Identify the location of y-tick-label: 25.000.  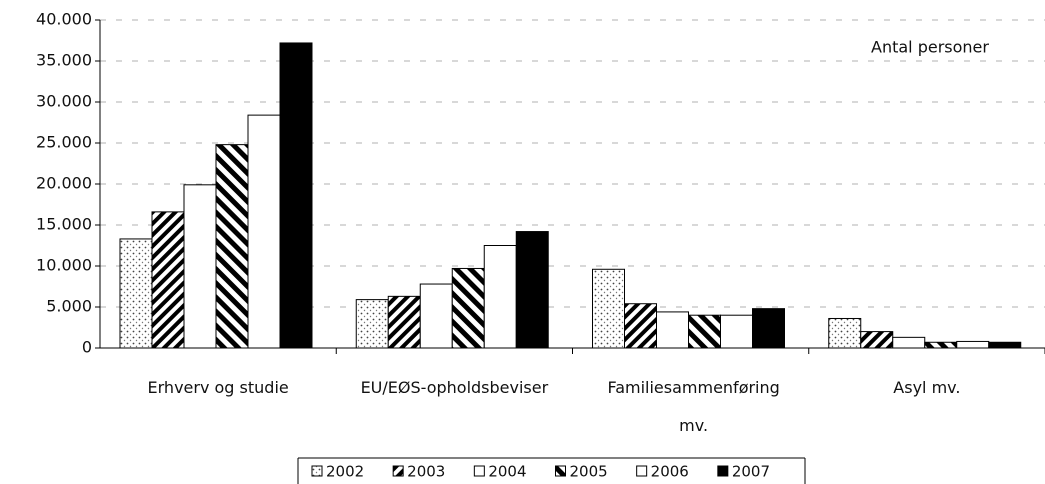
(64, 142).